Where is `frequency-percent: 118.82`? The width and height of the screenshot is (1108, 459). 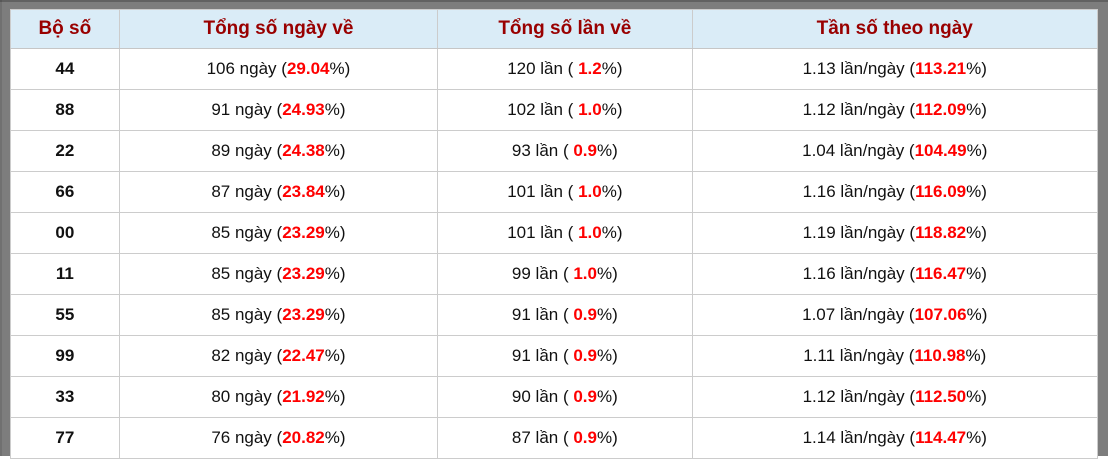
frequency-percent: 118.82 is located at coordinates (941, 232).